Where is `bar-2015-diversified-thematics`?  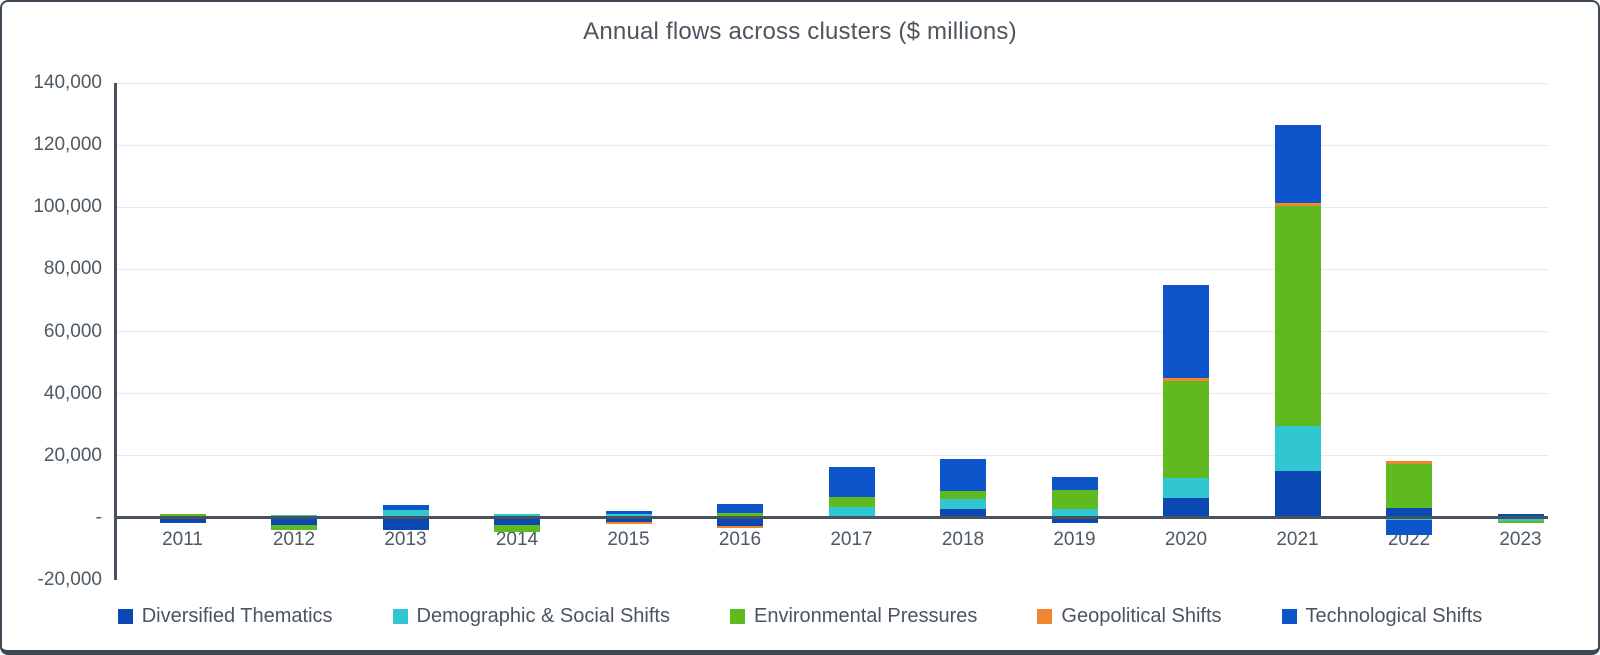
bar-2015-diversified-thematics is located at coordinates (628, 519).